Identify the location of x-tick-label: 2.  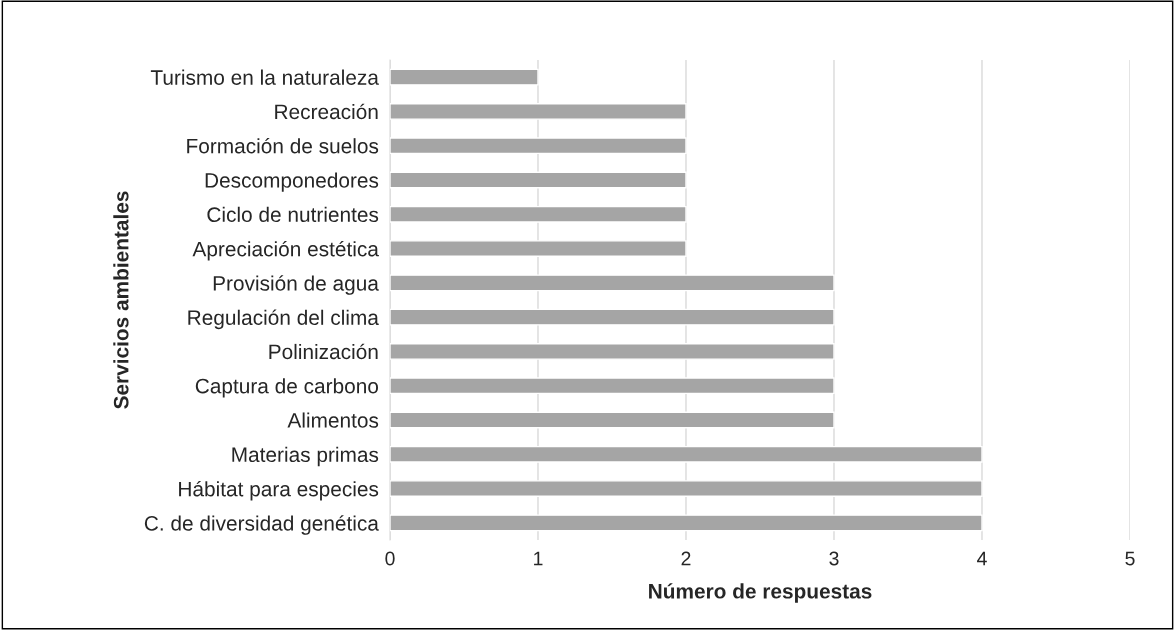
(686, 558).